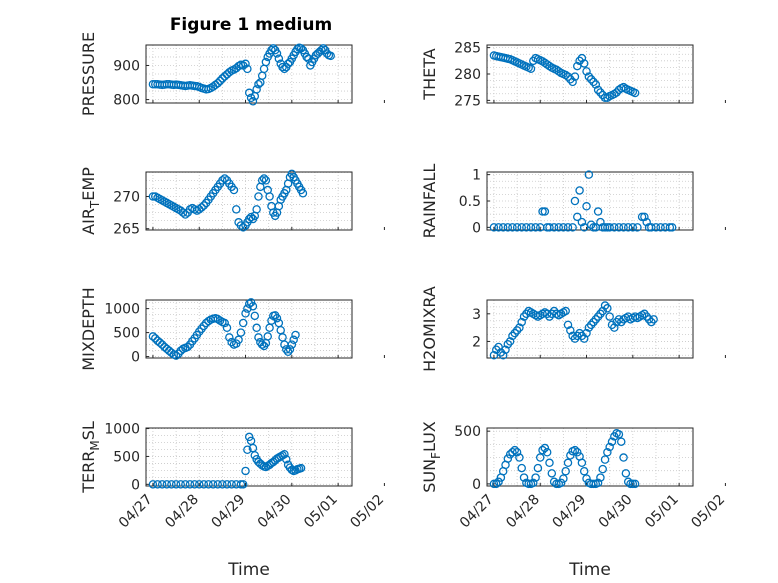  Describe the element at coordinates (467, 49) in the screenshot. I see `y-tick-label: 285` at that location.